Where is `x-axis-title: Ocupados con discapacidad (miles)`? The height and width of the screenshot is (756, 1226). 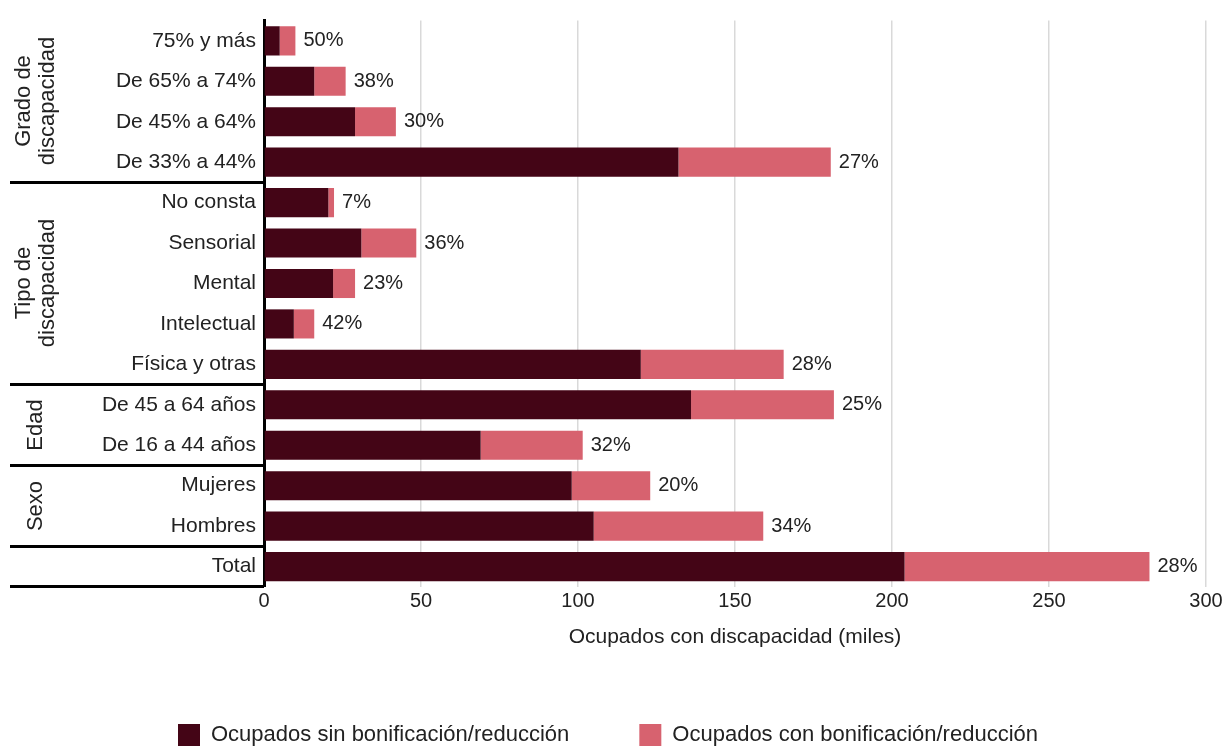 x-axis-title: Ocupados con discapacidad (miles) is located at coordinates (735, 636).